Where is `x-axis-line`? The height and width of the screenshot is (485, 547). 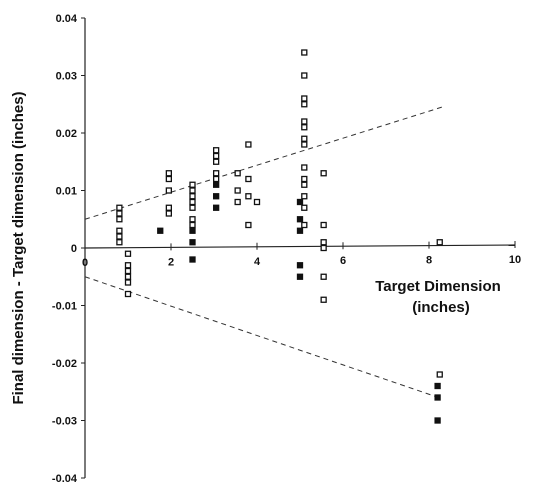
x-axis-line is located at coordinates (300, 246).